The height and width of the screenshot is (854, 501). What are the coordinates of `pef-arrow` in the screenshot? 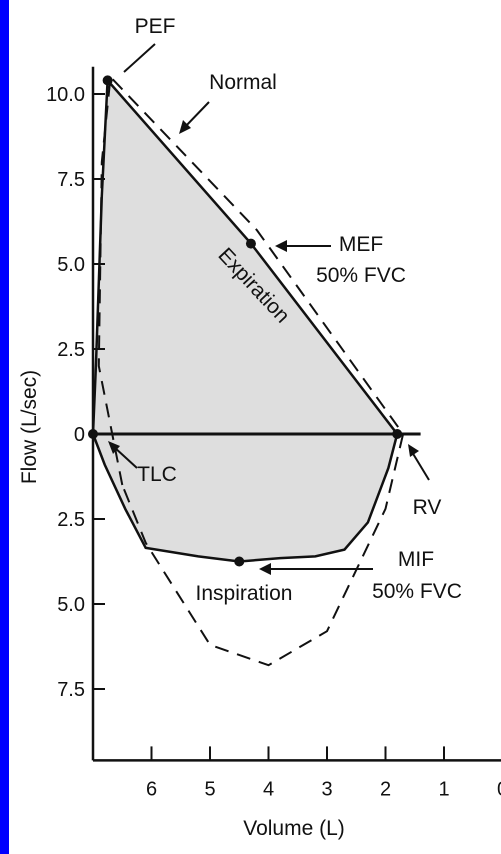 It's located at (139, 58).